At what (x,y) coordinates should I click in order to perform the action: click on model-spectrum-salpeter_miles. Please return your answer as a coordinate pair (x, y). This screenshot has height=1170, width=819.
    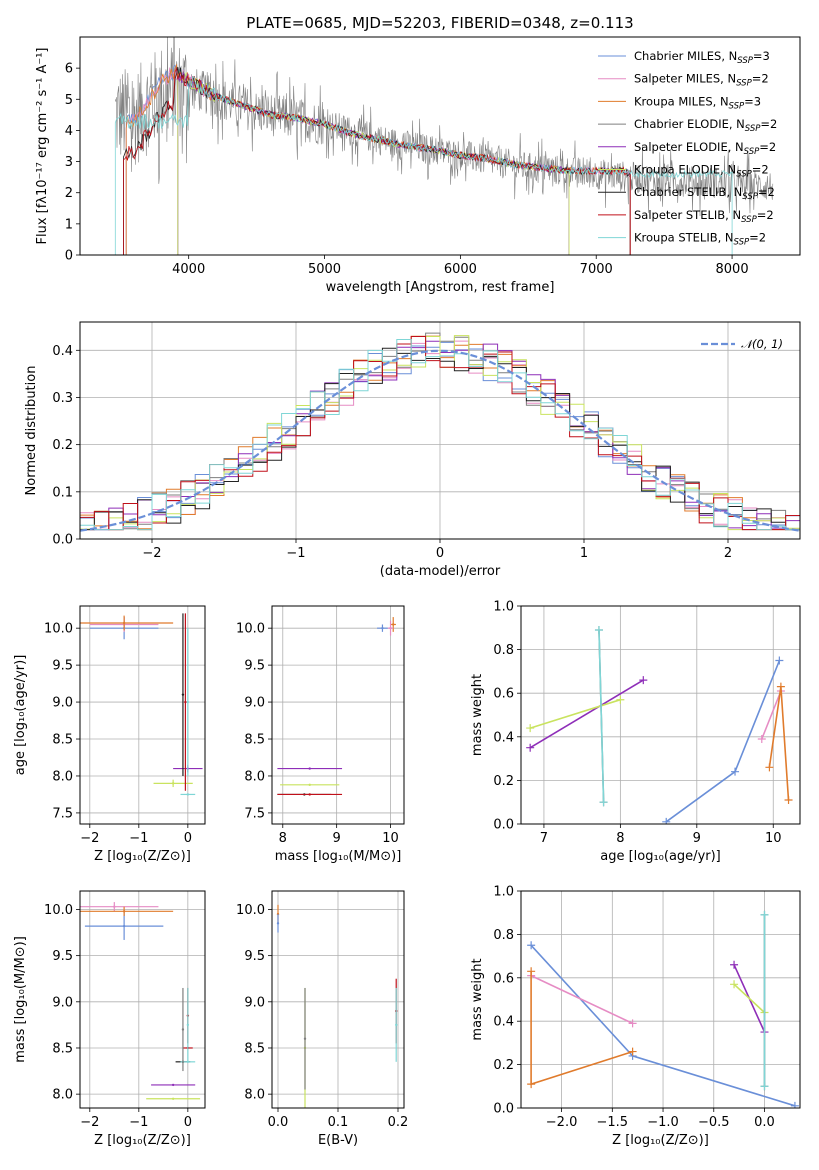
    Looking at the image, I should click on (378, 161).